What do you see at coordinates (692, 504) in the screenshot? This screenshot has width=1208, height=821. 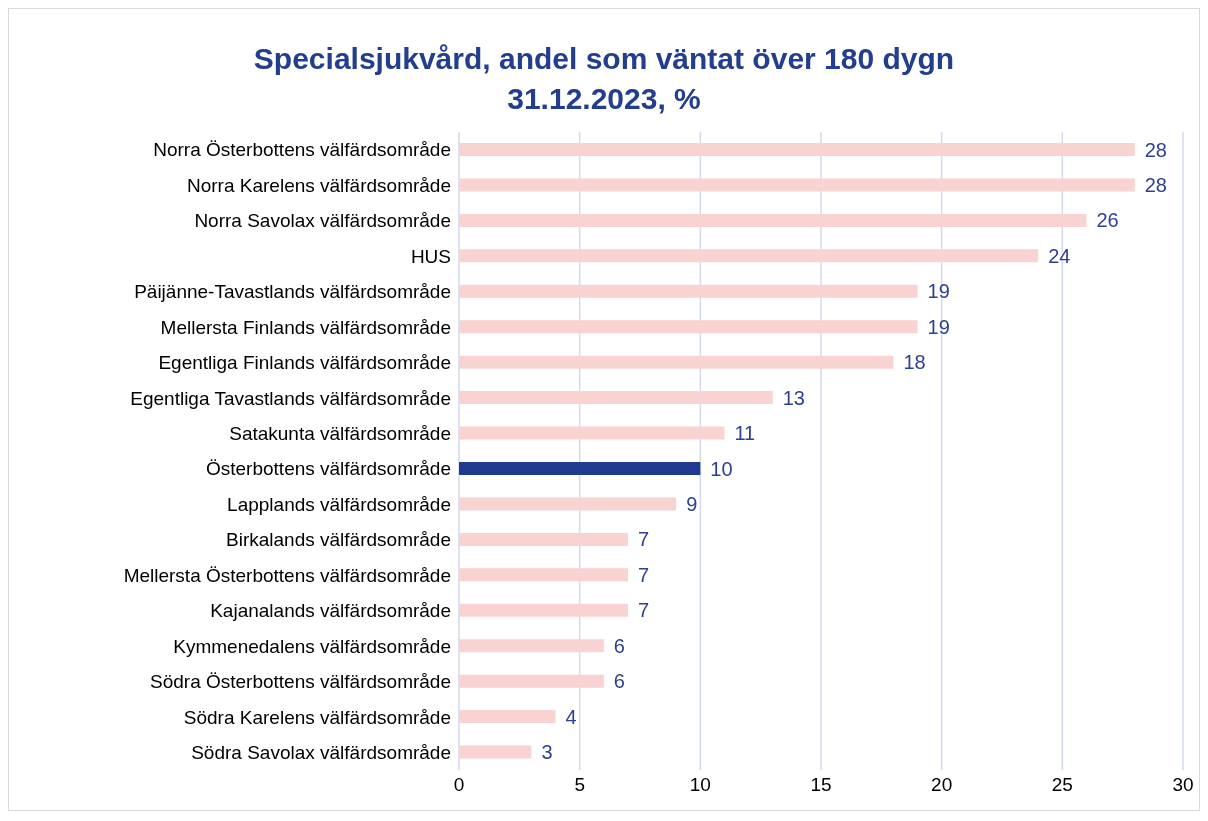 I see `data-label: 9` at bounding box center [692, 504].